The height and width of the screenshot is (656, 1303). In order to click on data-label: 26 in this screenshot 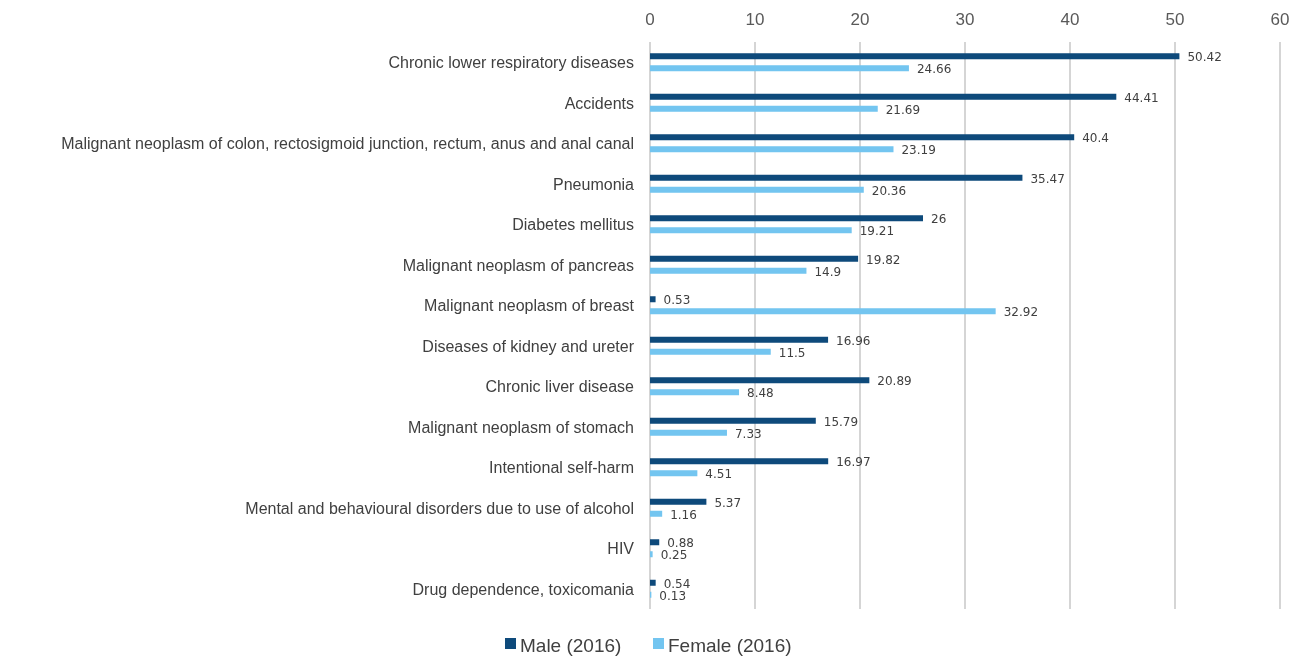, I will do `click(939, 219)`.